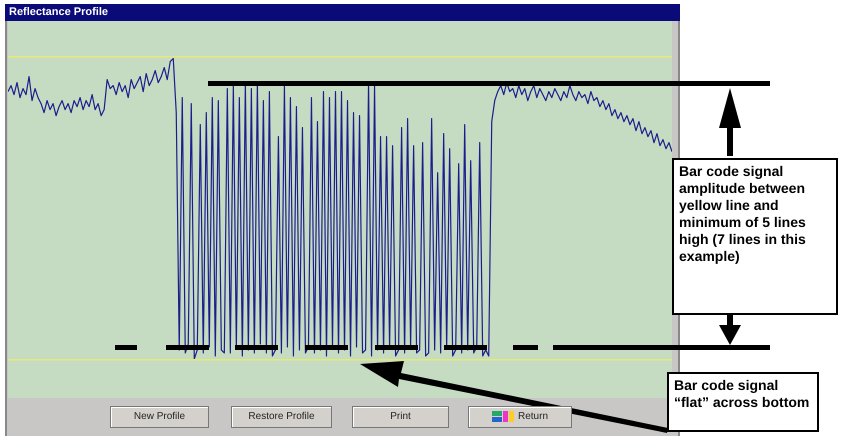 The image size is (842, 436). I want to click on text: New Profile, so click(160, 416).